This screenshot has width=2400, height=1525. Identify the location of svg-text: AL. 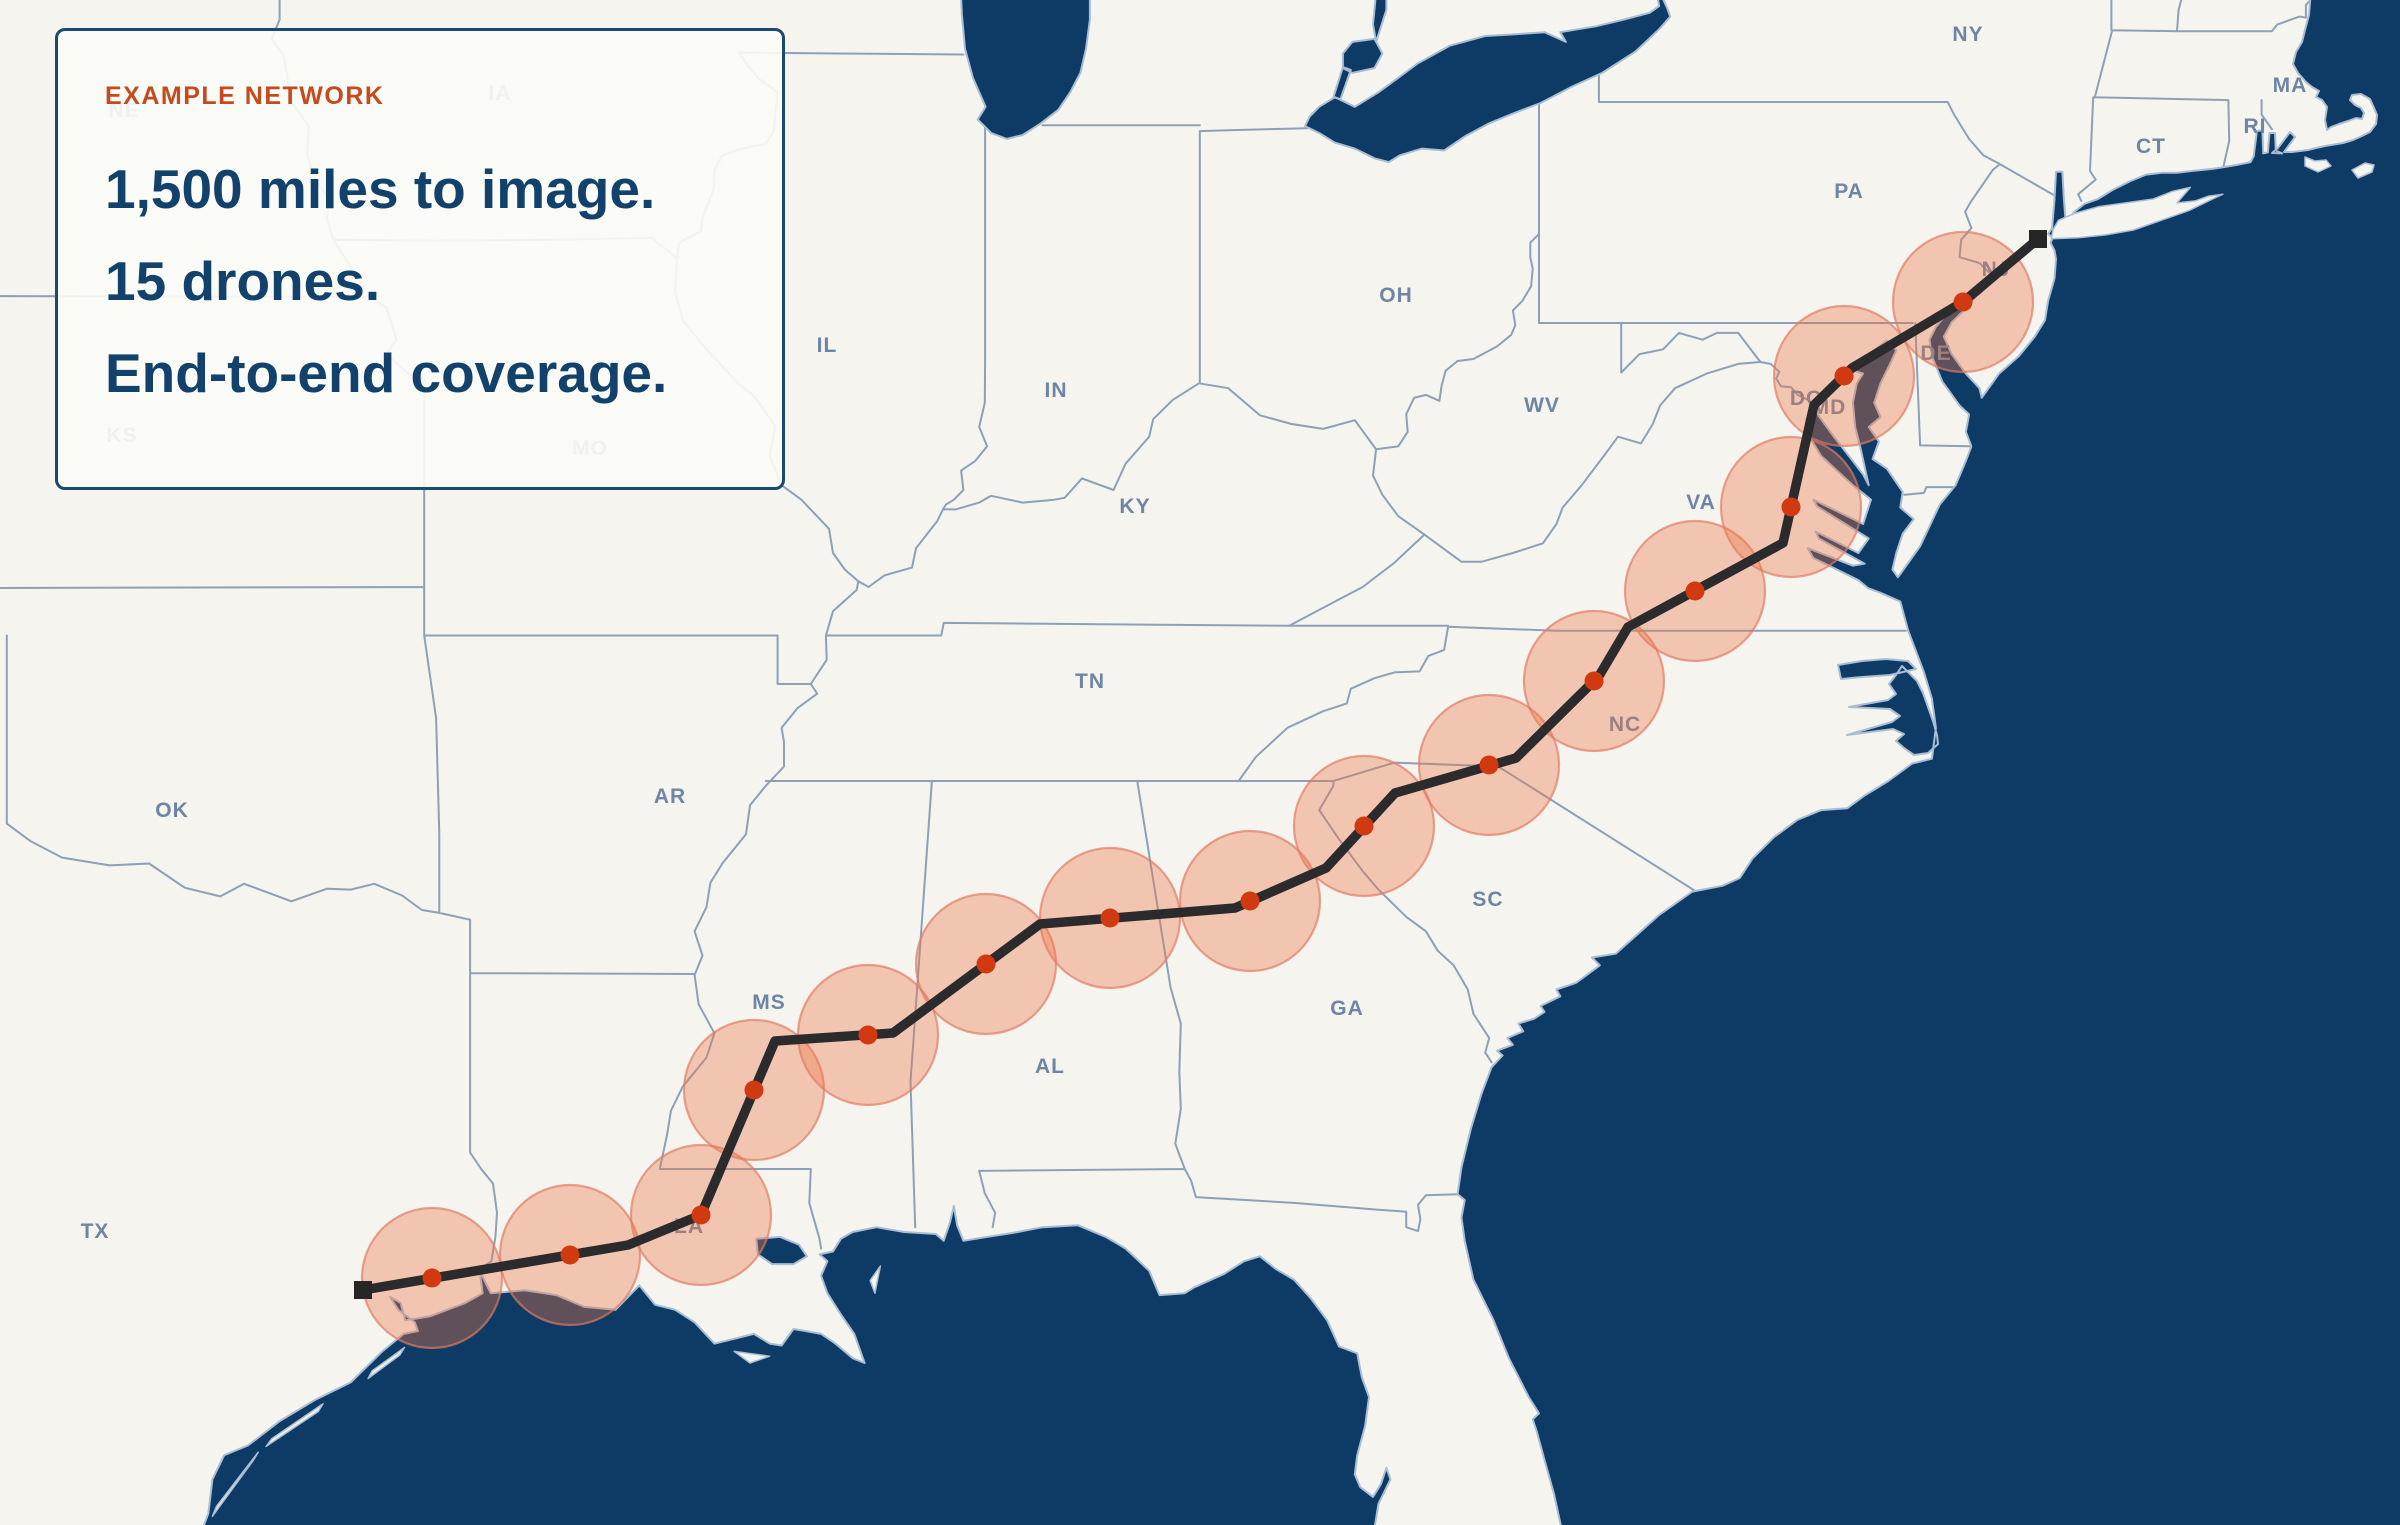
(1050, 1066).